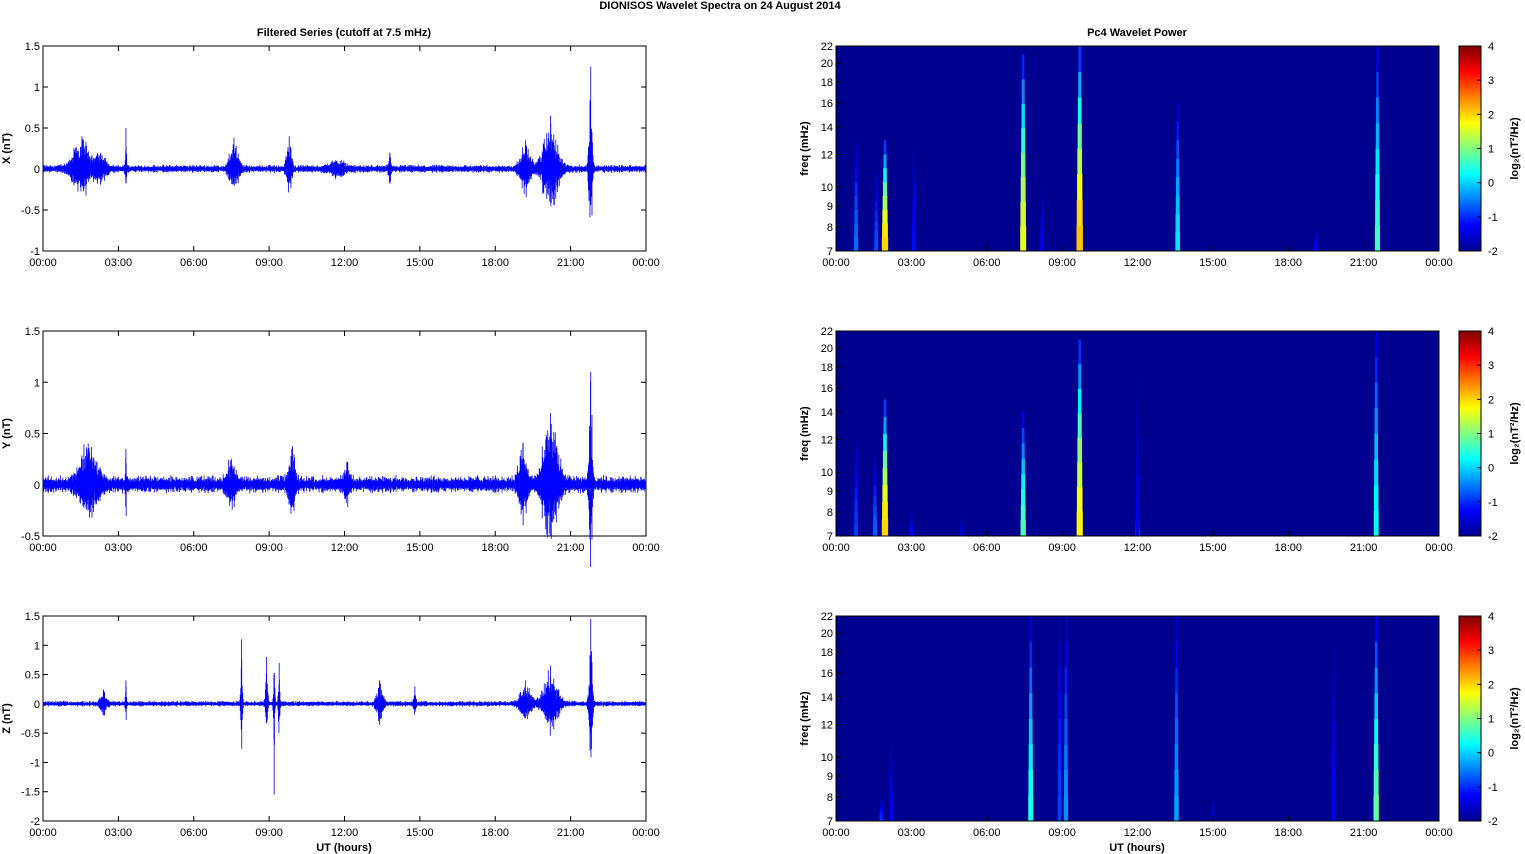  What do you see at coordinates (32, 332) in the screenshot?
I see `y-tick-label: 1.5` at bounding box center [32, 332].